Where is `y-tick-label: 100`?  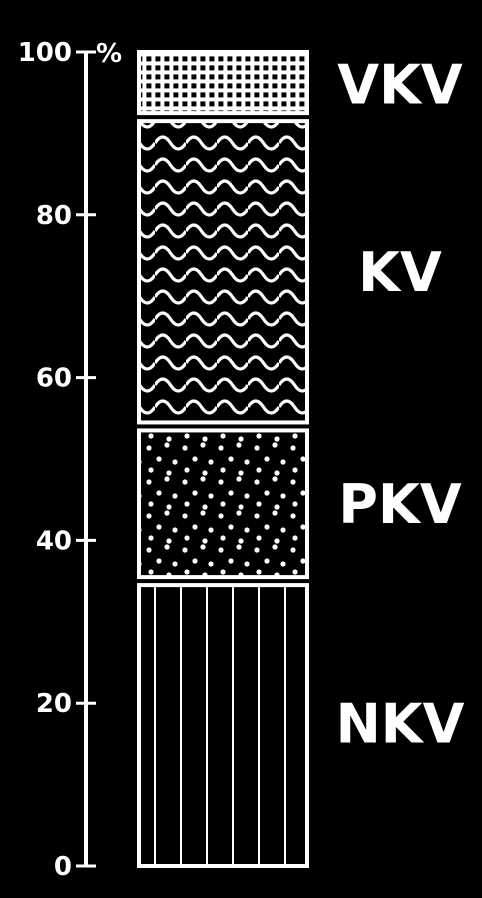 y-tick-label: 100 is located at coordinates (45, 53).